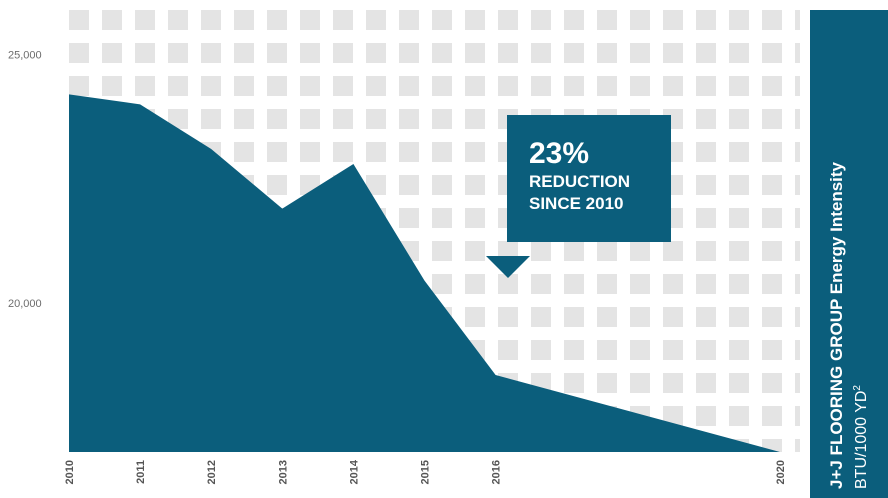 Image resolution: width=888 pixels, height=498 pixels. I want to click on units-text: BTU/1000 YD, so click(862, 439).